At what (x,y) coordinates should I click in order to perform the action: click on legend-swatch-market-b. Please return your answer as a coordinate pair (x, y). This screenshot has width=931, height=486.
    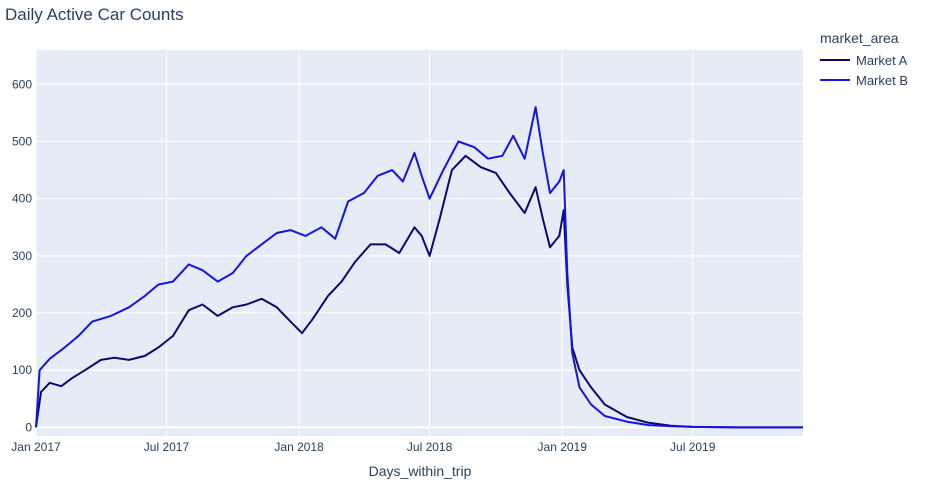
    Looking at the image, I should click on (835, 80).